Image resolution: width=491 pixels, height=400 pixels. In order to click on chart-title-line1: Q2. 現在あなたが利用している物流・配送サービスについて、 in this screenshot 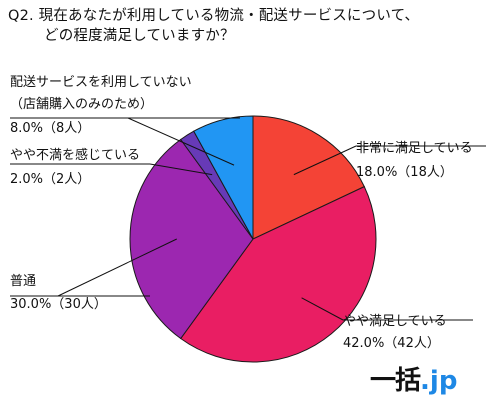, I will do `click(214, 16)`.